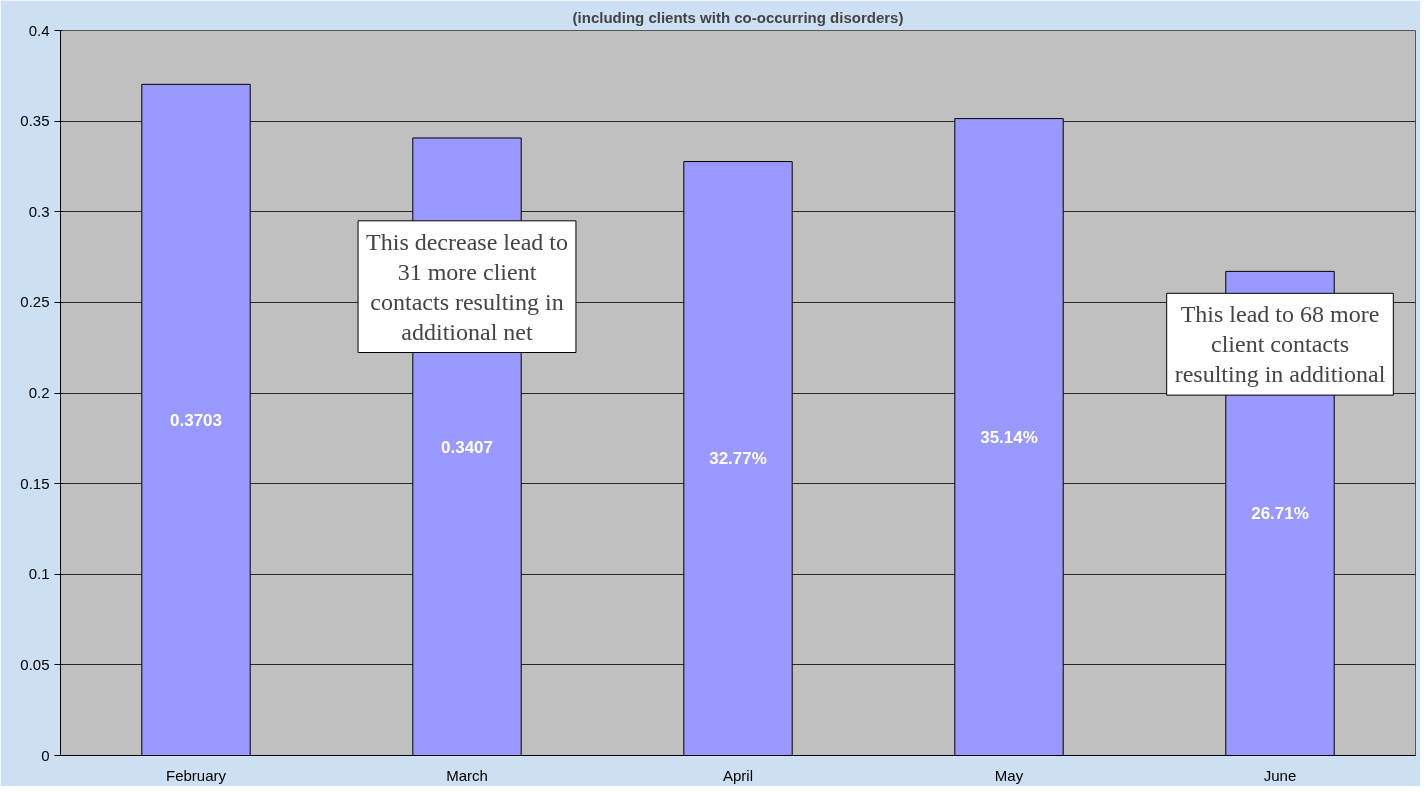 This screenshot has height=792, width=1426. I want to click on y-tick-label: 0.25, so click(35, 302).